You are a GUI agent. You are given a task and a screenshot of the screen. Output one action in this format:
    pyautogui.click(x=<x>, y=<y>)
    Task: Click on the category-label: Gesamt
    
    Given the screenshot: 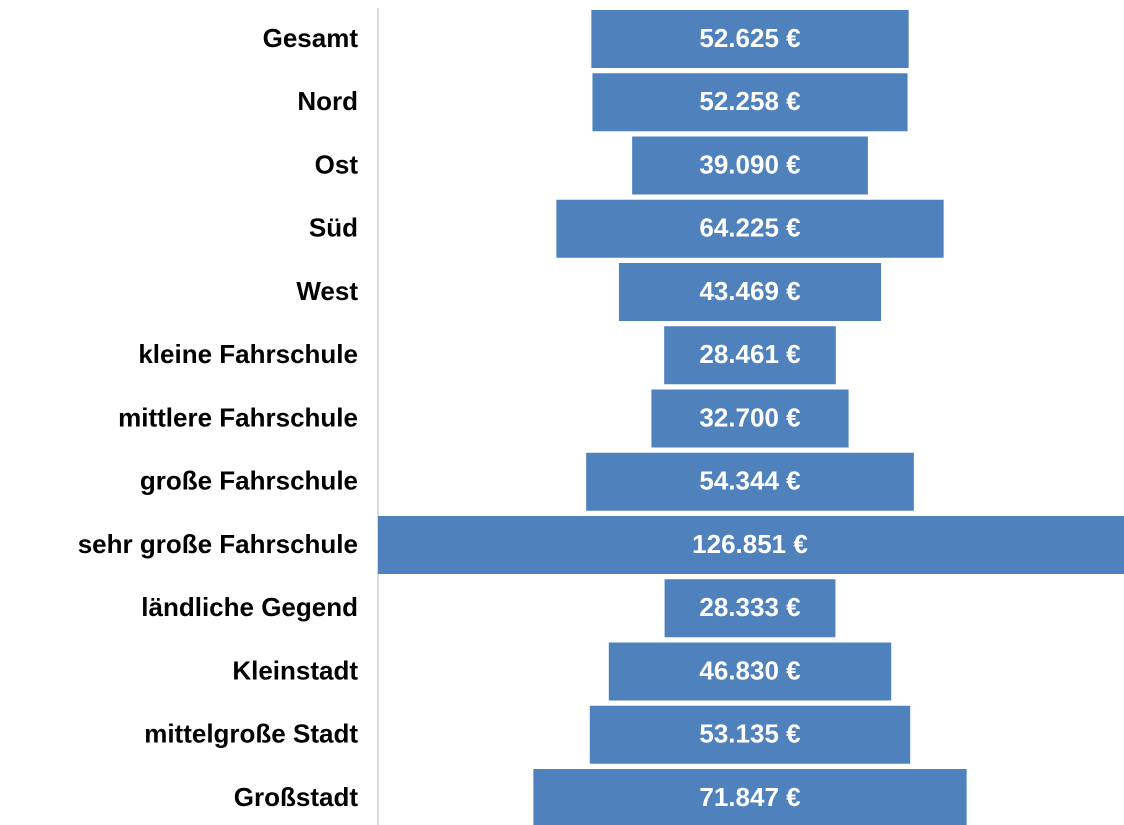 What is the action you would take?
    pyautogui.click(x=311, y=38)
    